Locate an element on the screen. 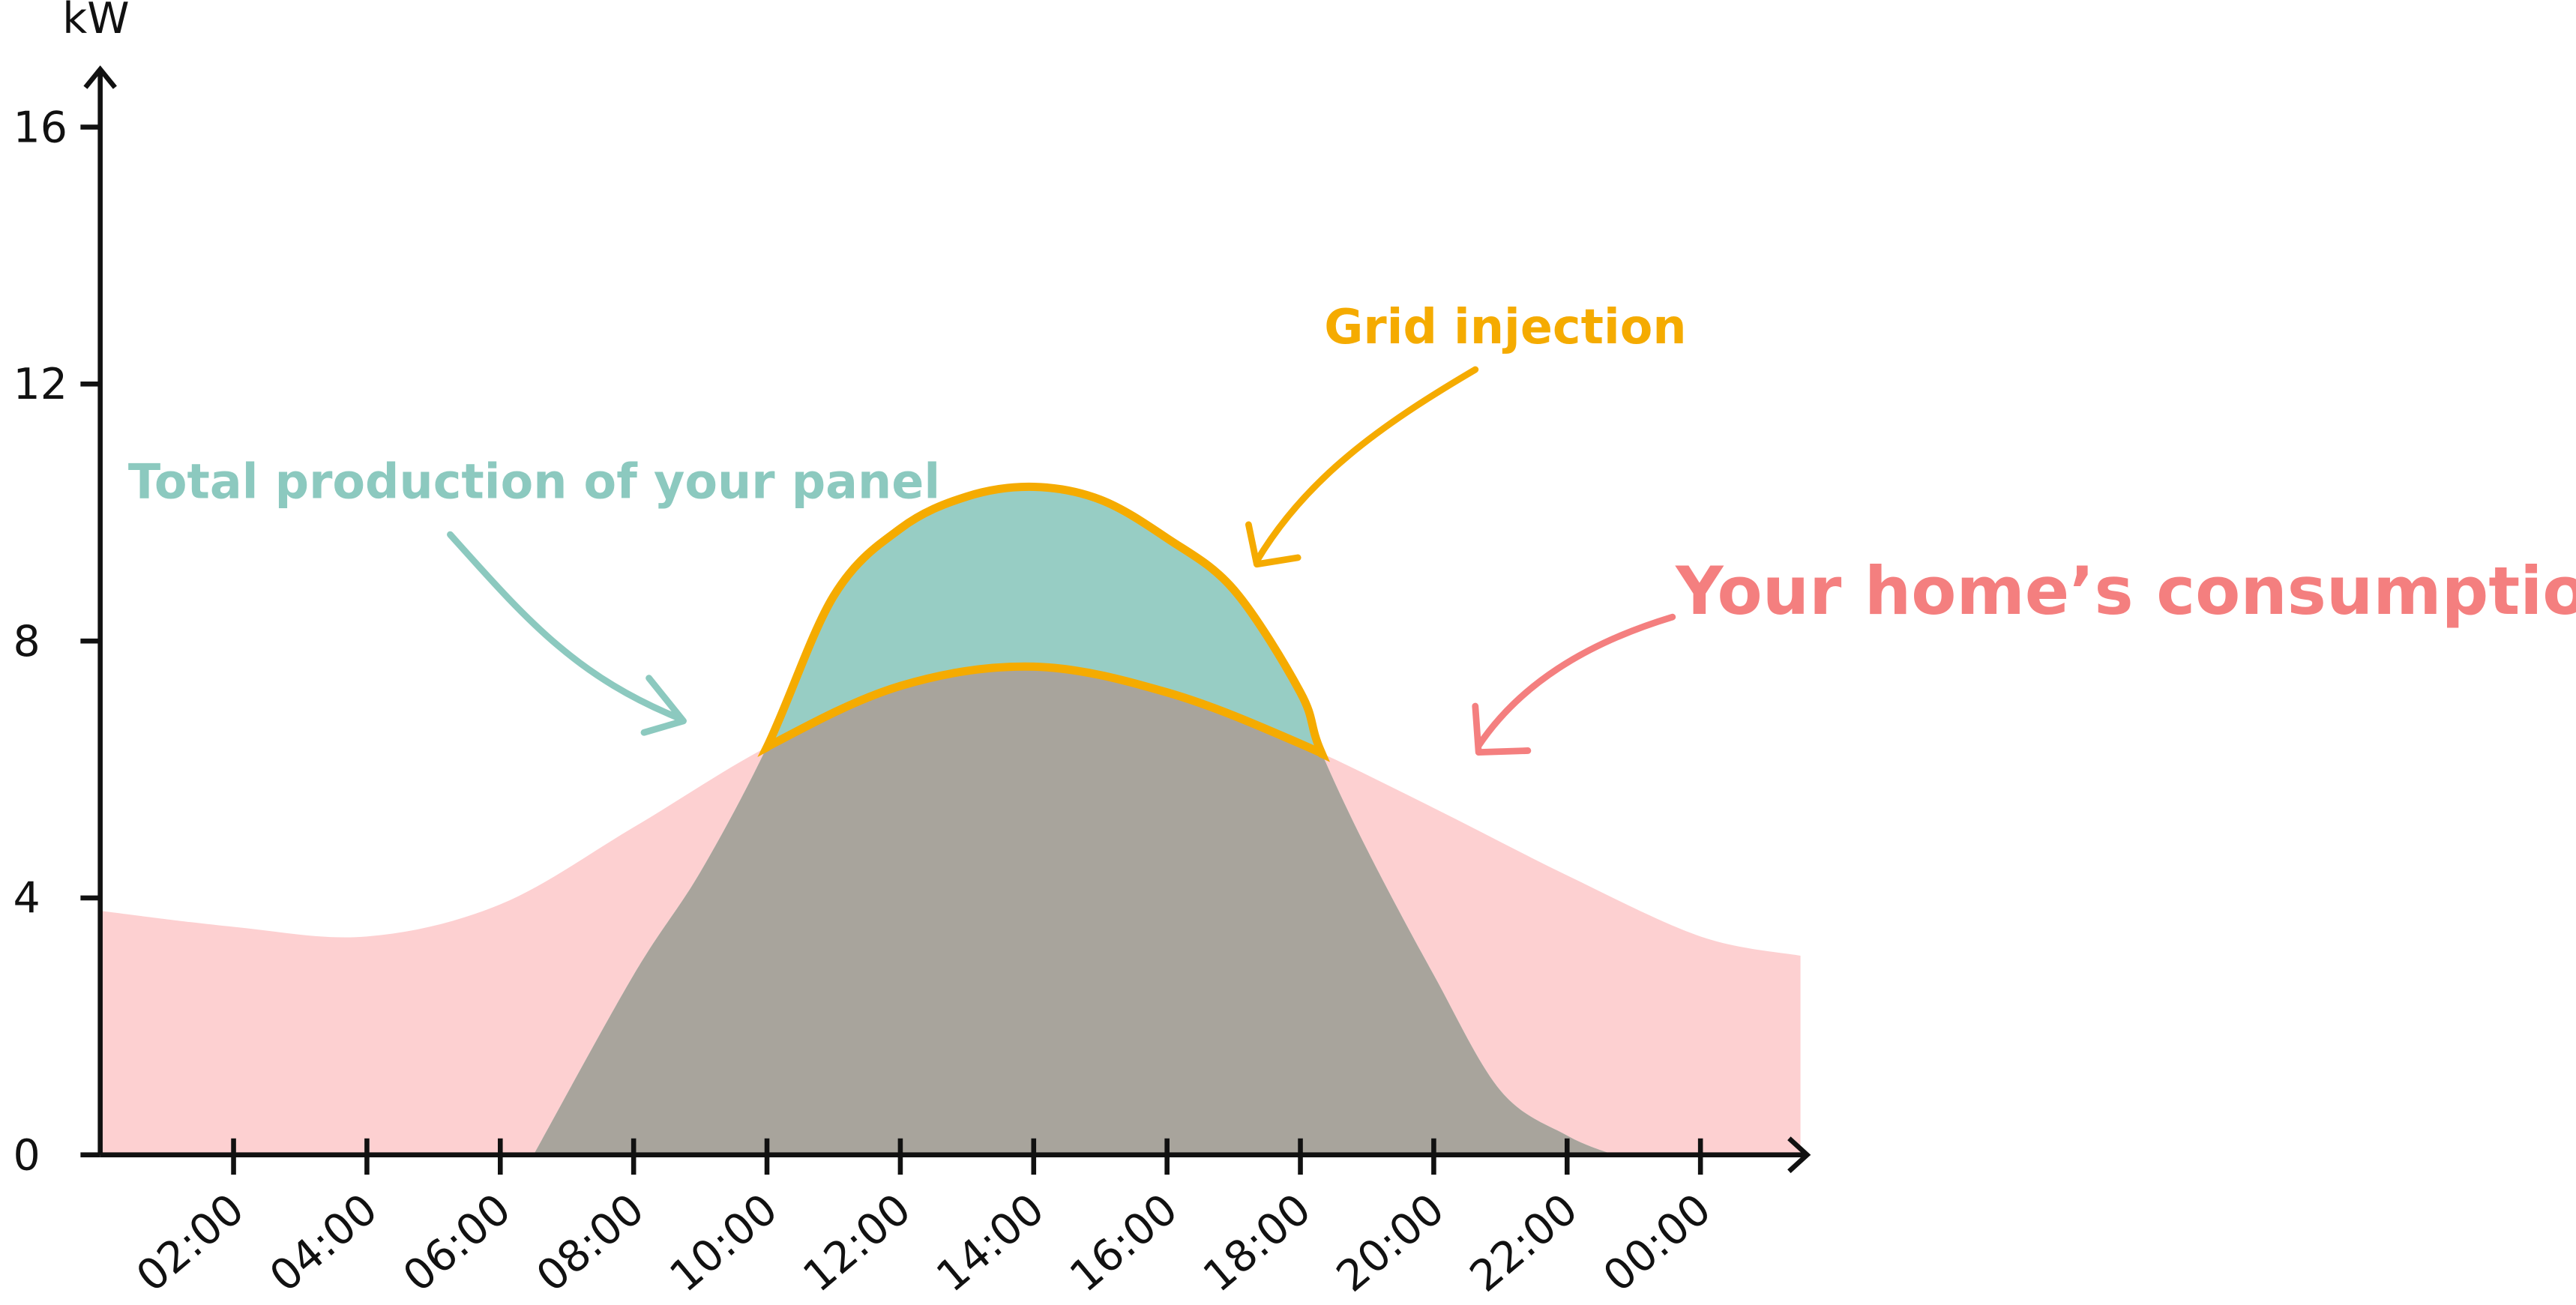 The image size is (2576, 1305). y-tick-label: 0 is located at coordinates (26, 1155).